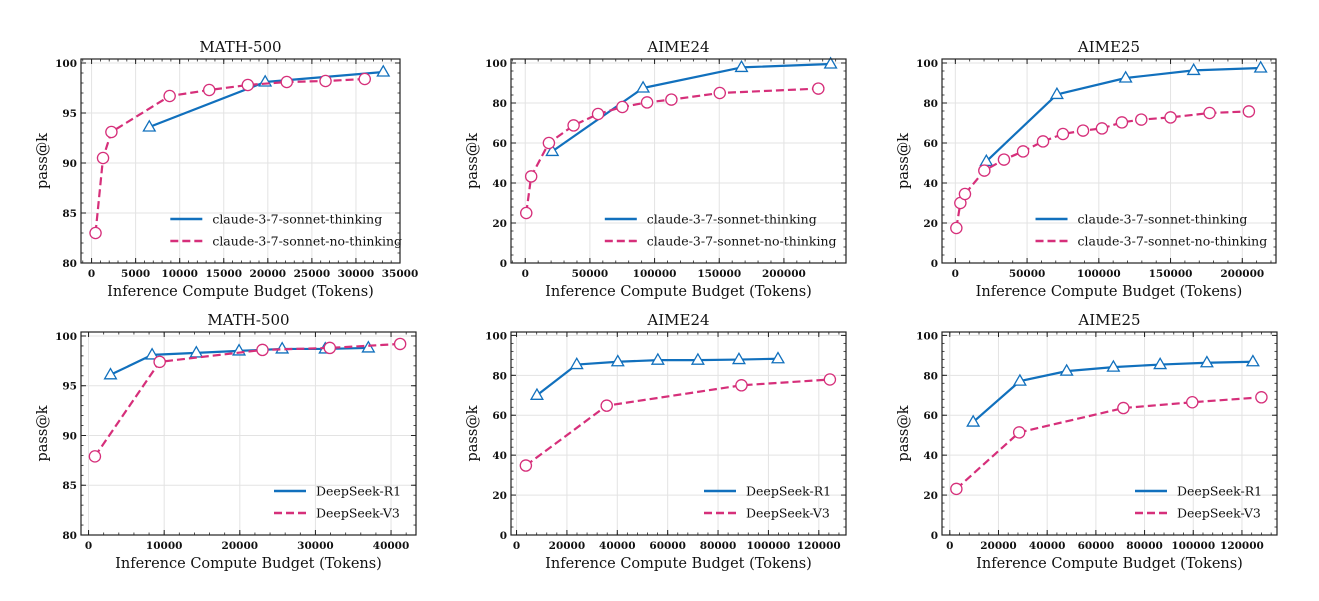 Image resolution: width=1319 pixels, height=601 pixels. I want to click on y-tick-label: 90, so click(69, 436).